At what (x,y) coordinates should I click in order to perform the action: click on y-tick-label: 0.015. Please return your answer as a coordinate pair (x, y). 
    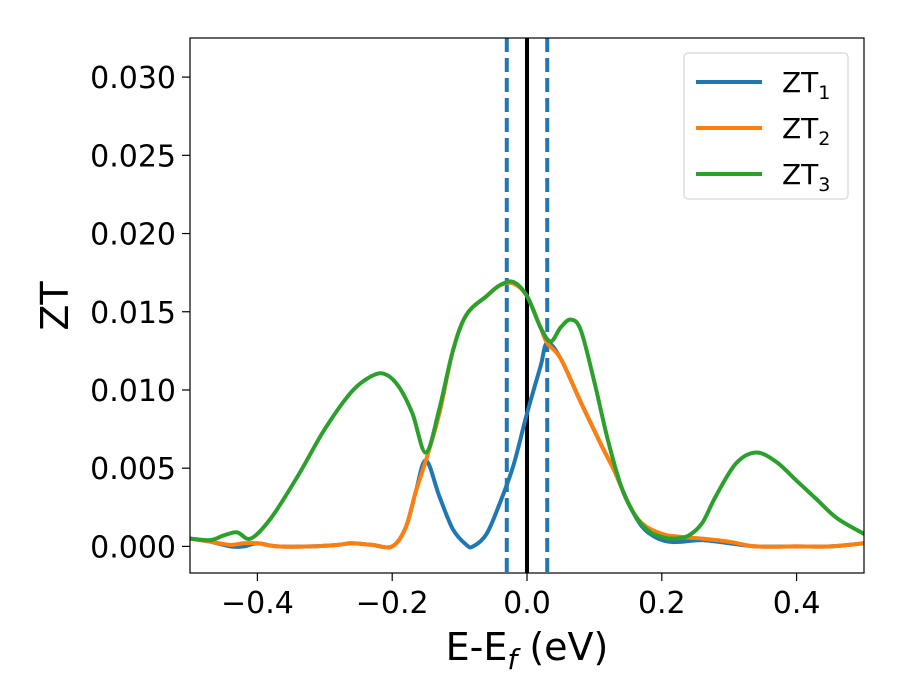
    Looking at the image, I should click on (133, 313).